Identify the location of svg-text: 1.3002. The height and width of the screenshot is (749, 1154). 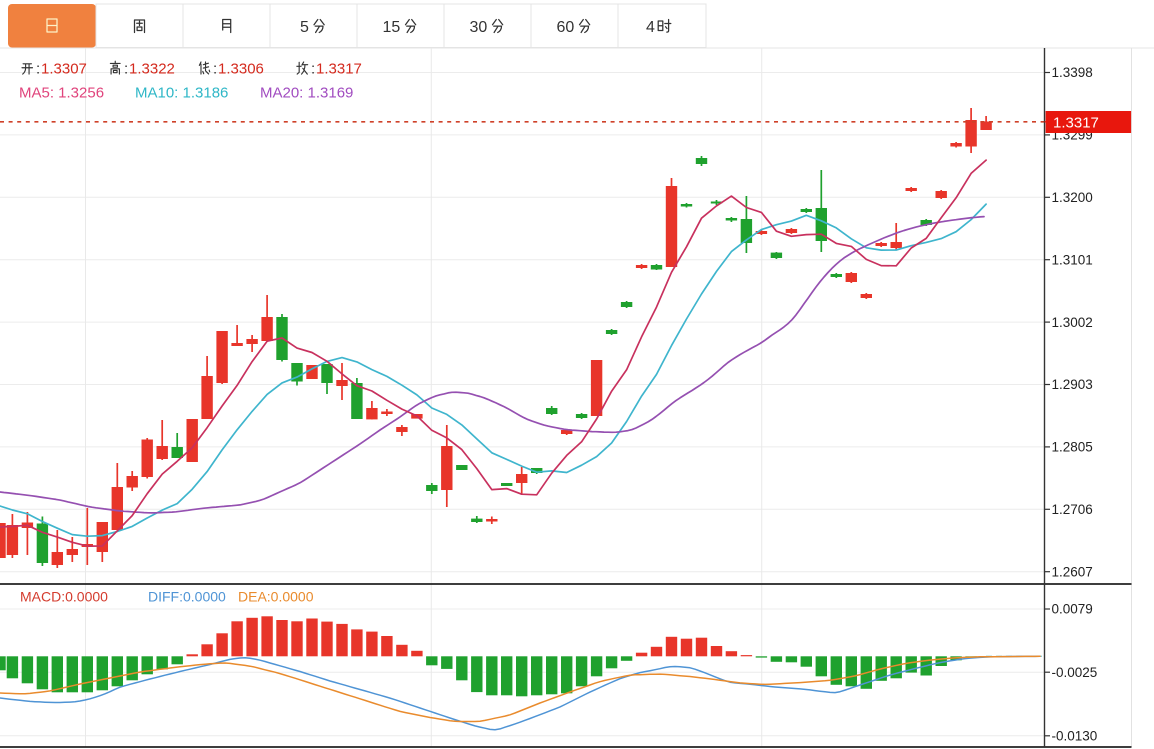
(1072, 322).